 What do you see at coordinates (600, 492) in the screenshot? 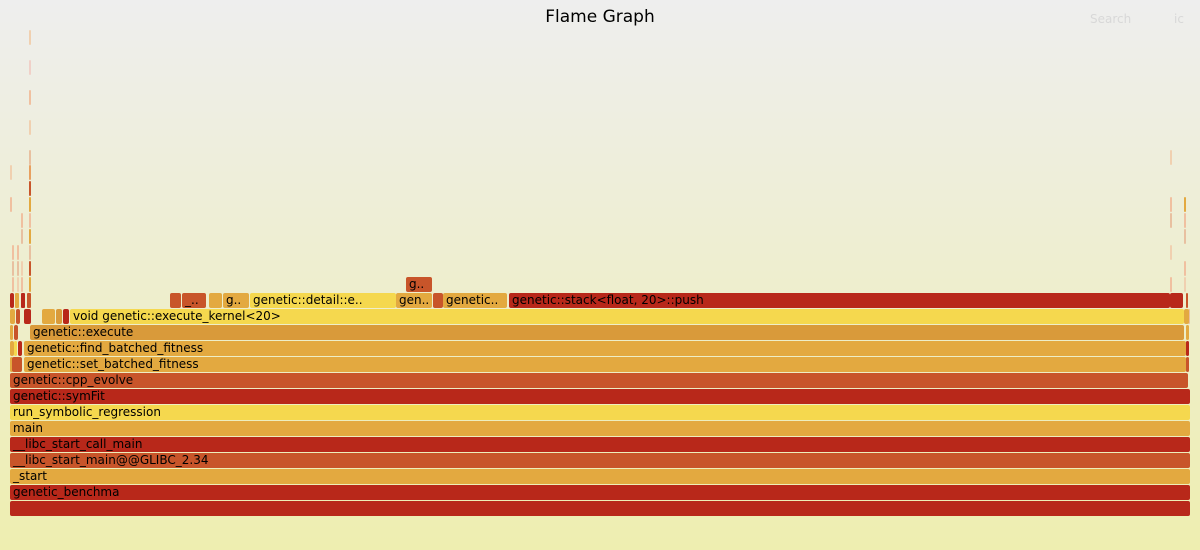
I see `flame-frame: genetic_benchma` at bounding box center [600, 492].